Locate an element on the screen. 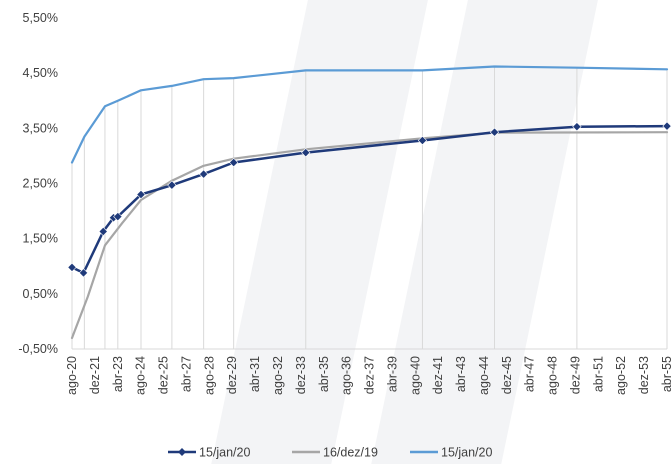  y-tick-label: 0,50% is located at coordinates (40, 294).